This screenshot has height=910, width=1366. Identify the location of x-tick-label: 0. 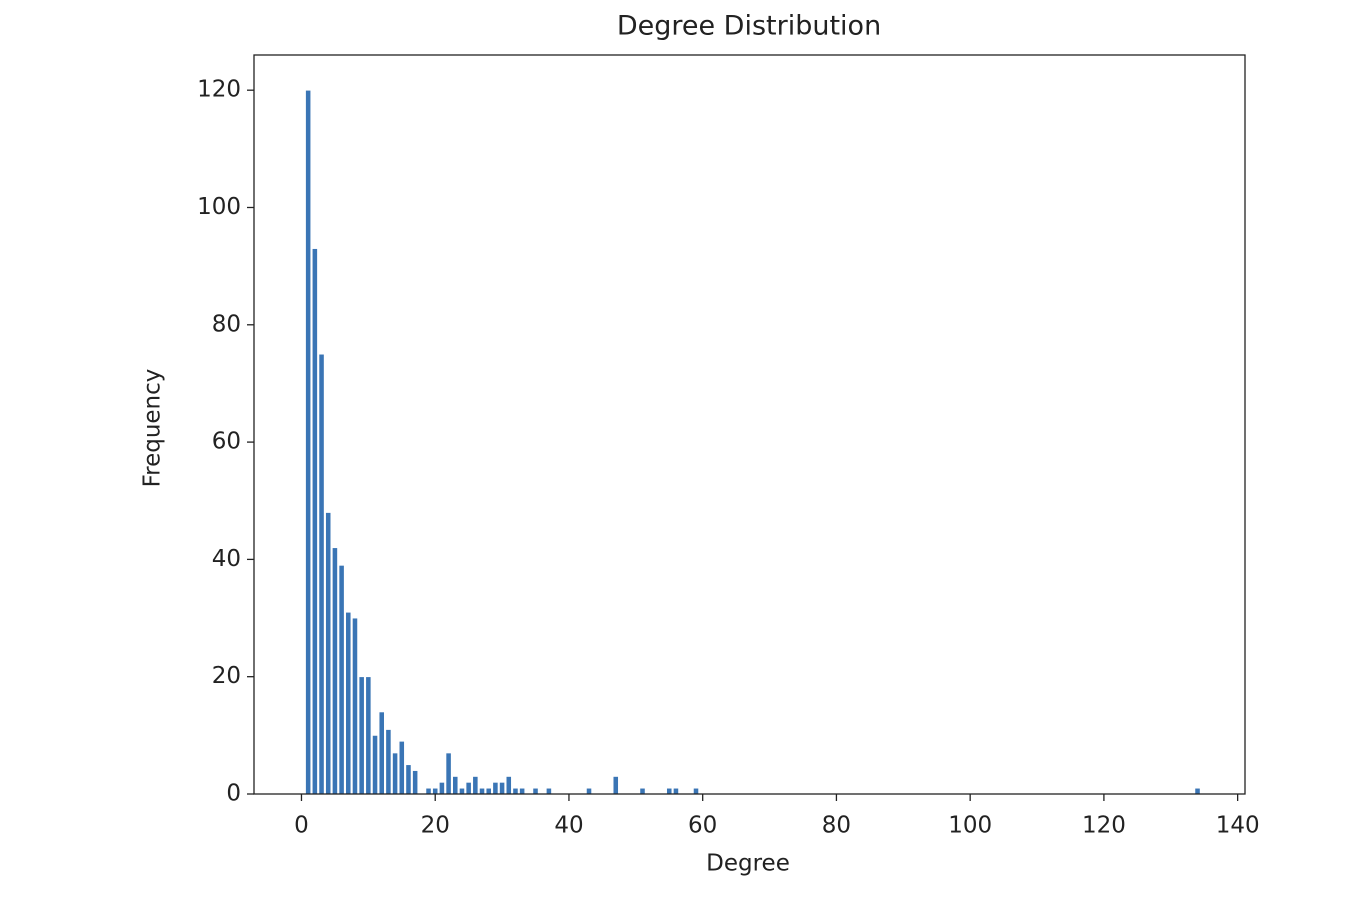
(301, 826).